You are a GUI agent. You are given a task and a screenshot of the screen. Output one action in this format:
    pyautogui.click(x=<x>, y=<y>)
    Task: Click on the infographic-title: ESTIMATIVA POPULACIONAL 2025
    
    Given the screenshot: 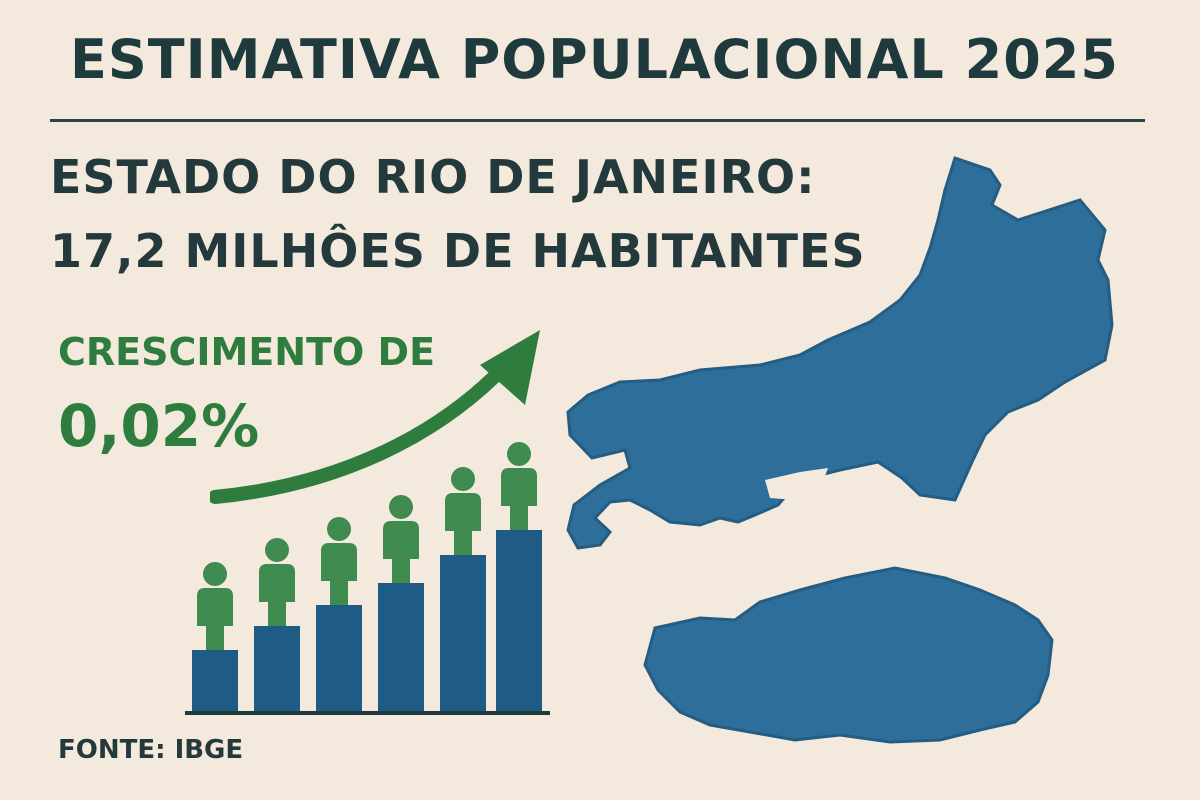 What is the action you would take?
    pyautogui.click(x=594, y=59)
    